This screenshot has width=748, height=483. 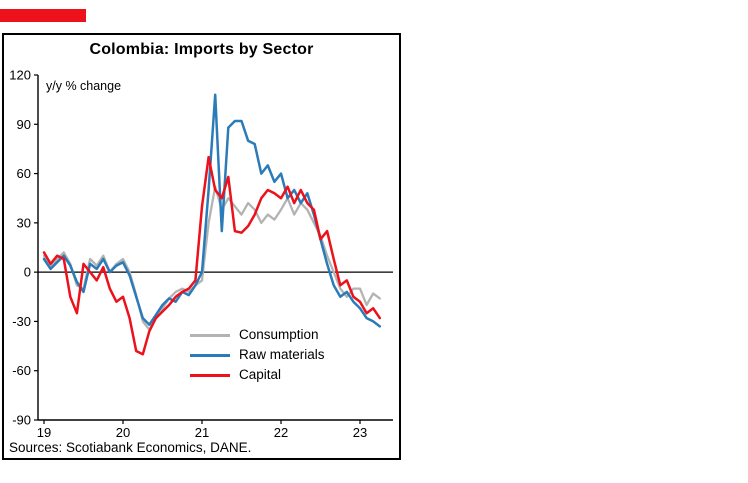 What do you see at coordinates (21, 420) in the screenshot?
I see `svg-text: -90` at bounding box center [21, 420].